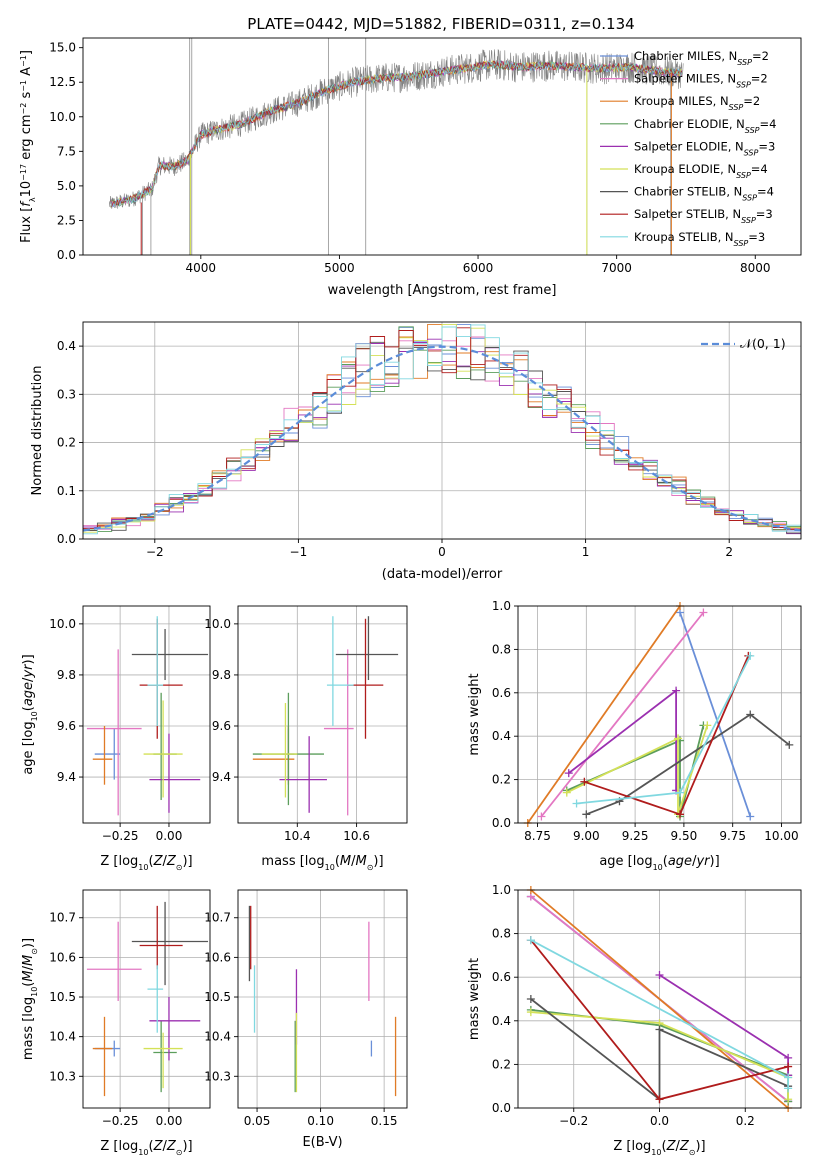 The width and height of the screenshot is (819, 1170). I want to click on y-tick-label: 12.5, so click(62, 82).